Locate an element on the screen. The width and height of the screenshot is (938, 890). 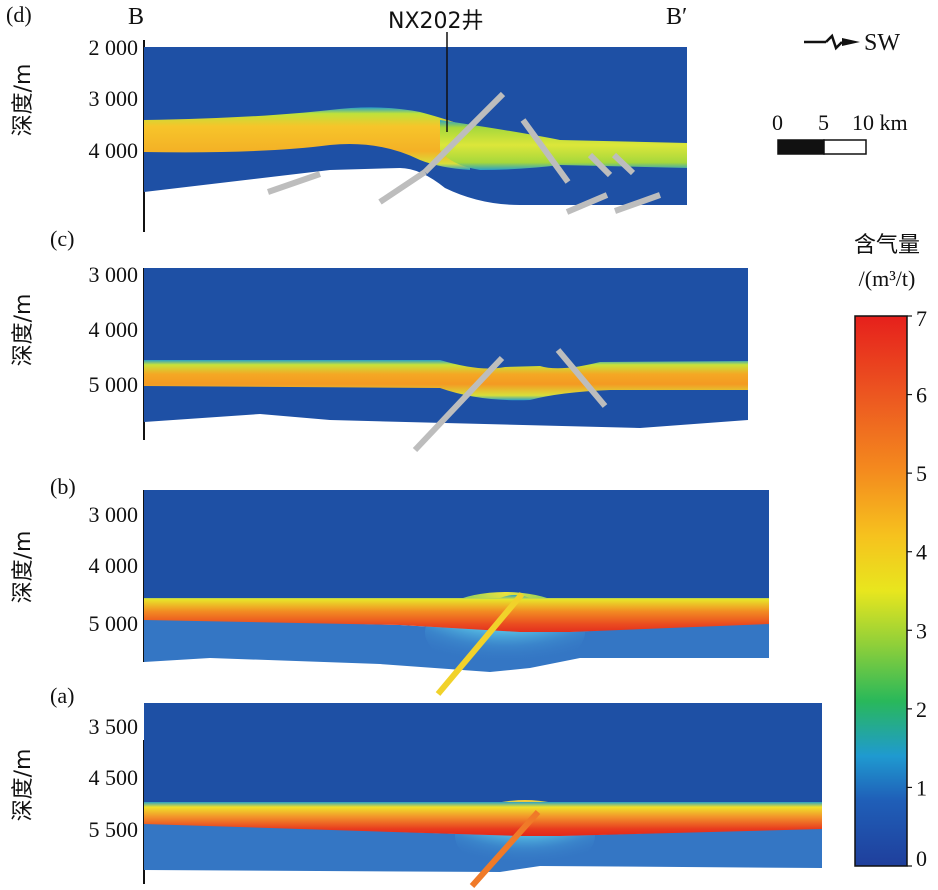
panel-c-ytick-1: 4 000 is located at coordinates (114, 329).